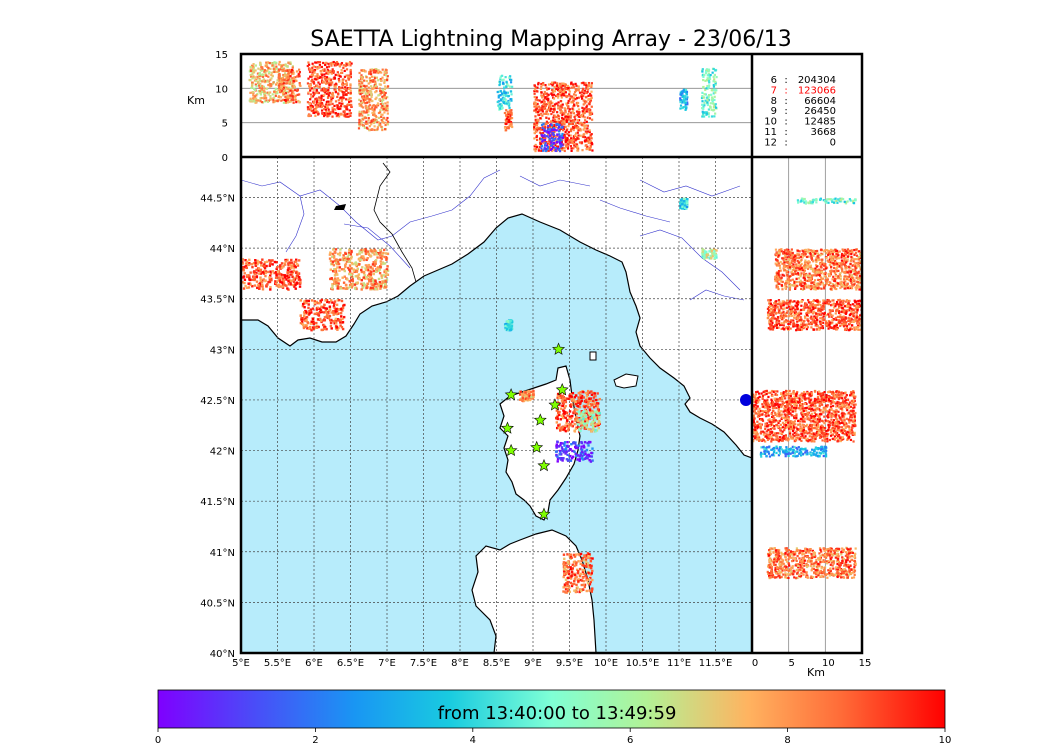 The width and height of the screenshot is (1050, 754). What do you see at coordinates (817, 90) in the screenshot?
I see `count-row-value: 123066` at bounding box center [817, 90].